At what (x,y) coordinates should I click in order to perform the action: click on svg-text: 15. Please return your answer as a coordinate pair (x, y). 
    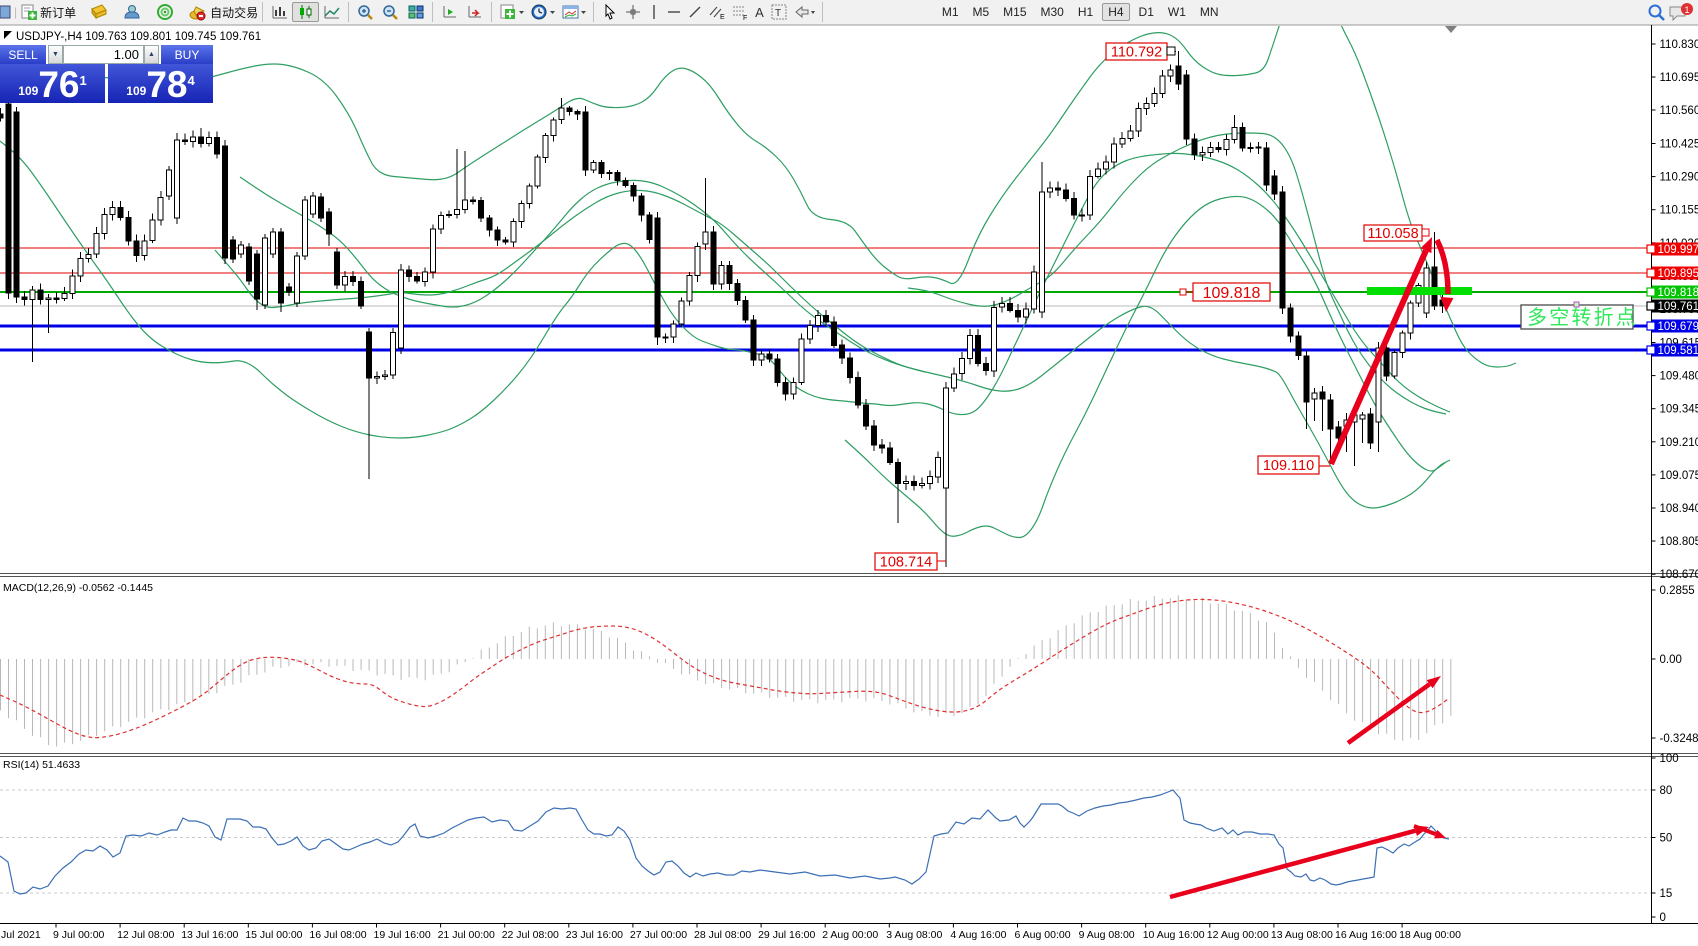
    Looking at the image, I should click on (1666, 894).